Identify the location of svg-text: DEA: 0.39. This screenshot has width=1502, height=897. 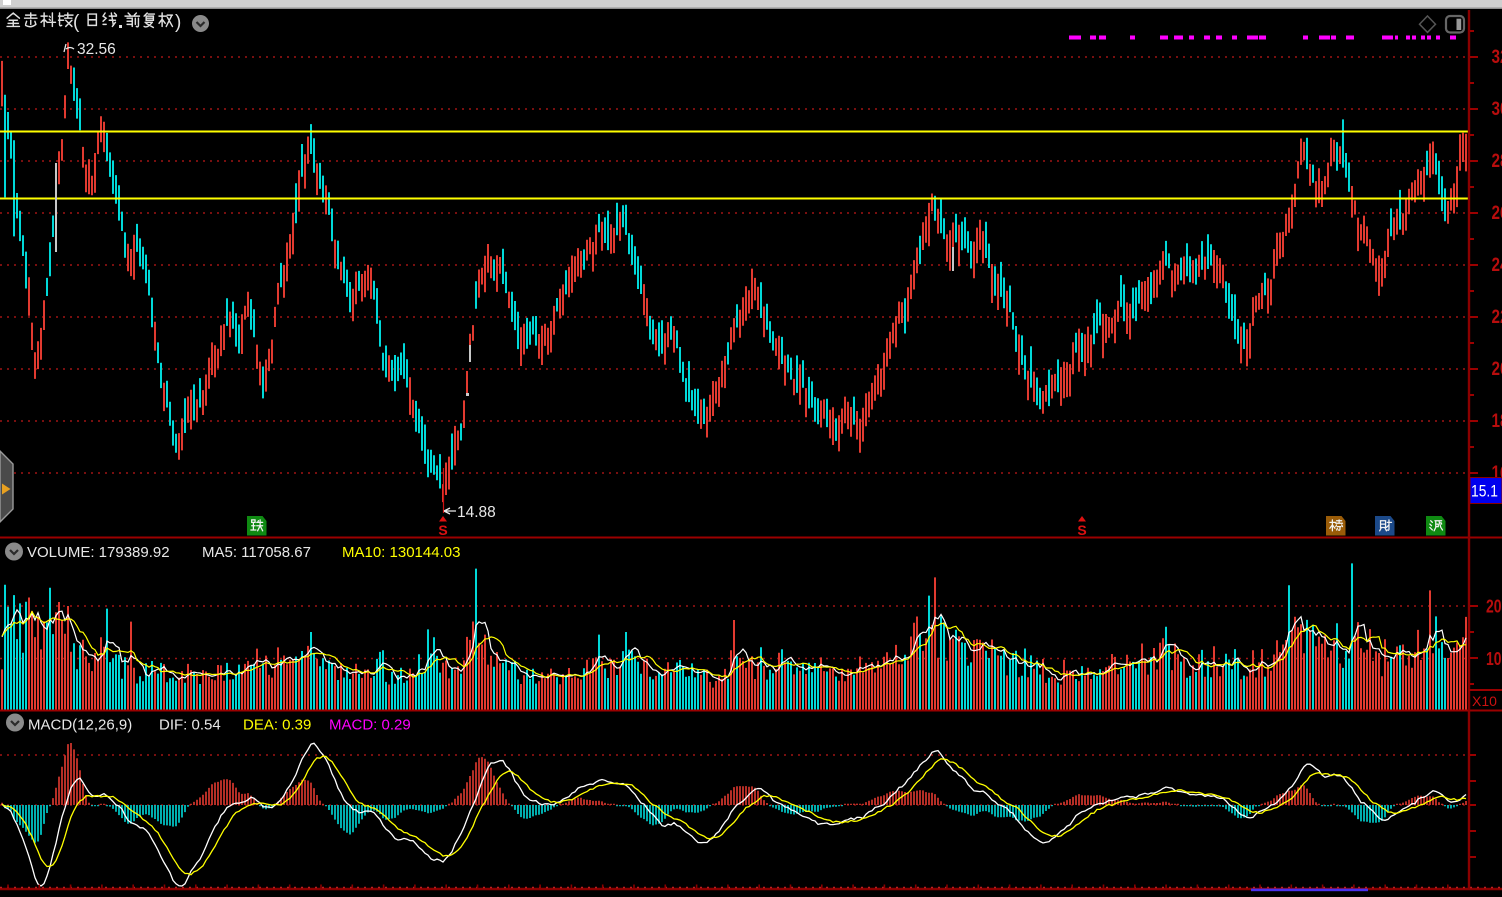
(277, 725).